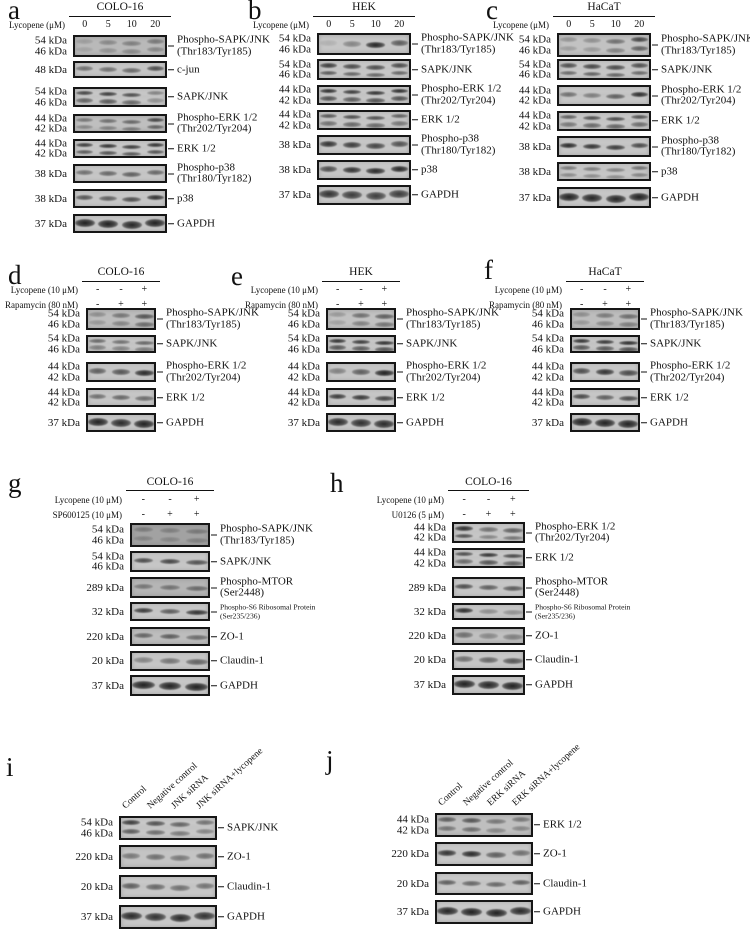  I want to click on protein-label: ERK 1/2, so click(558, 825).